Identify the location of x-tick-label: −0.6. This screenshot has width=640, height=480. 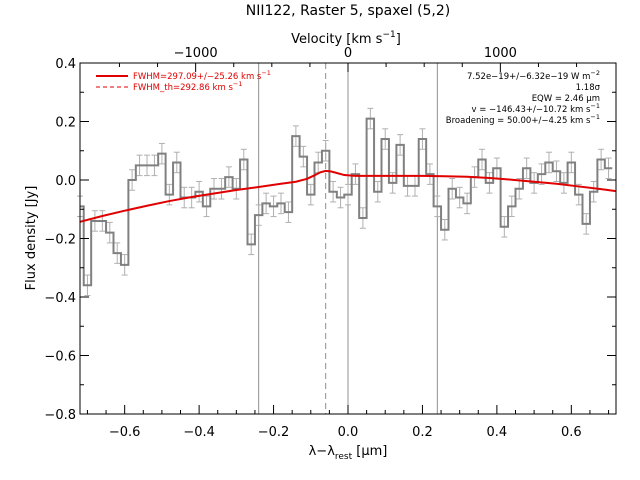
(125, 432).